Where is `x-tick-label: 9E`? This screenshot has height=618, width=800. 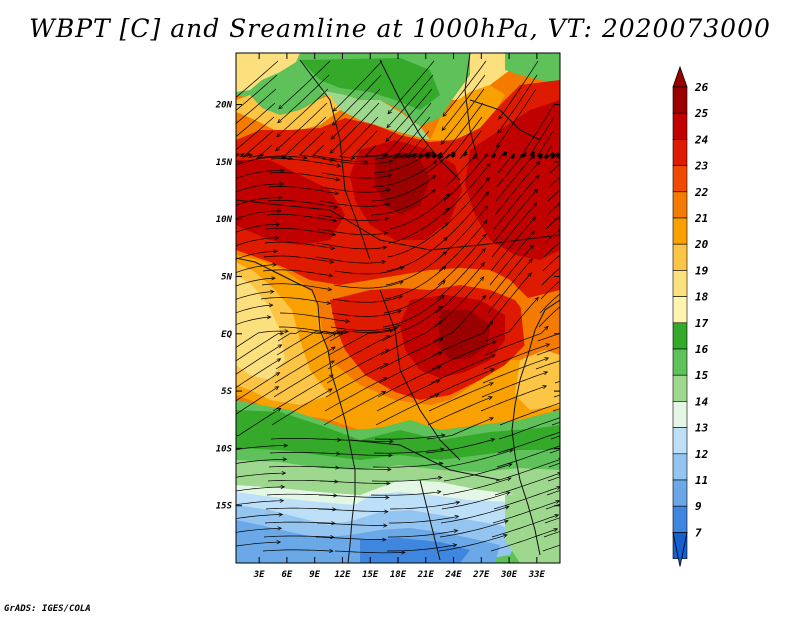
x-tick-label: 9E is located at coordinates (314, 575).